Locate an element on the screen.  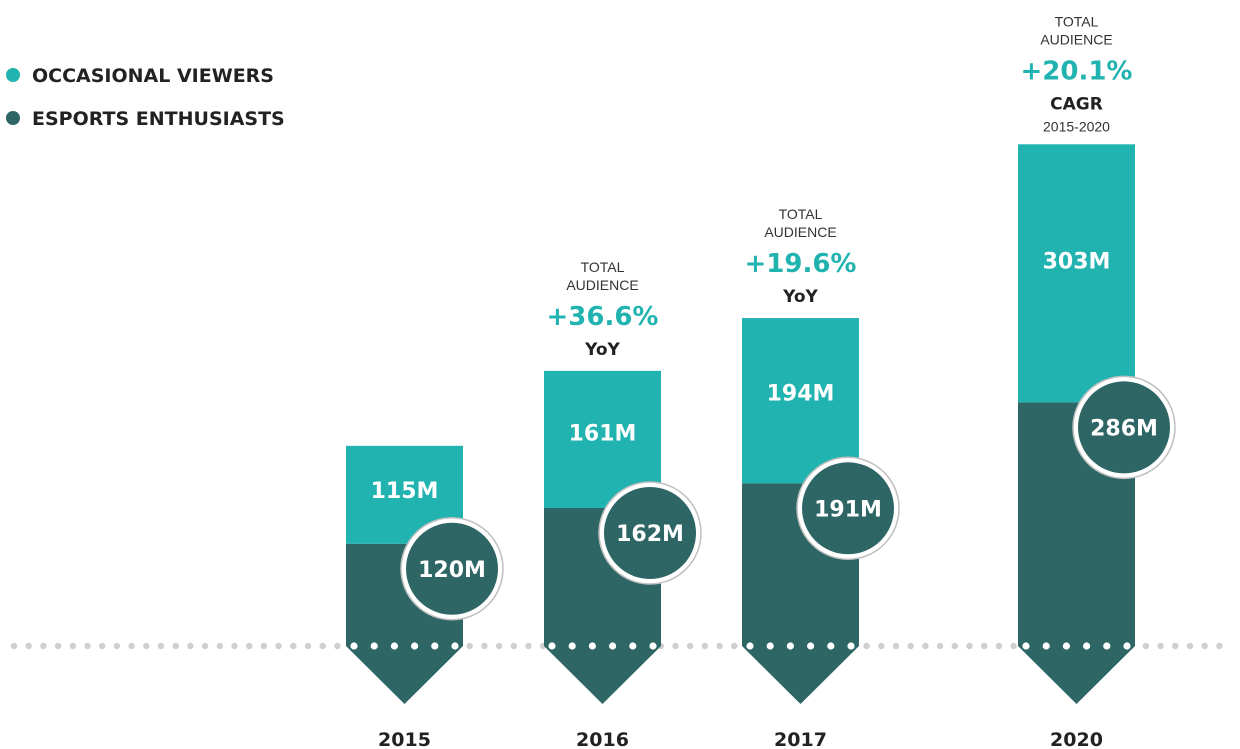
legend-label: ESPORTS ENTHUSIASTS is located at coordinates (158, 119).